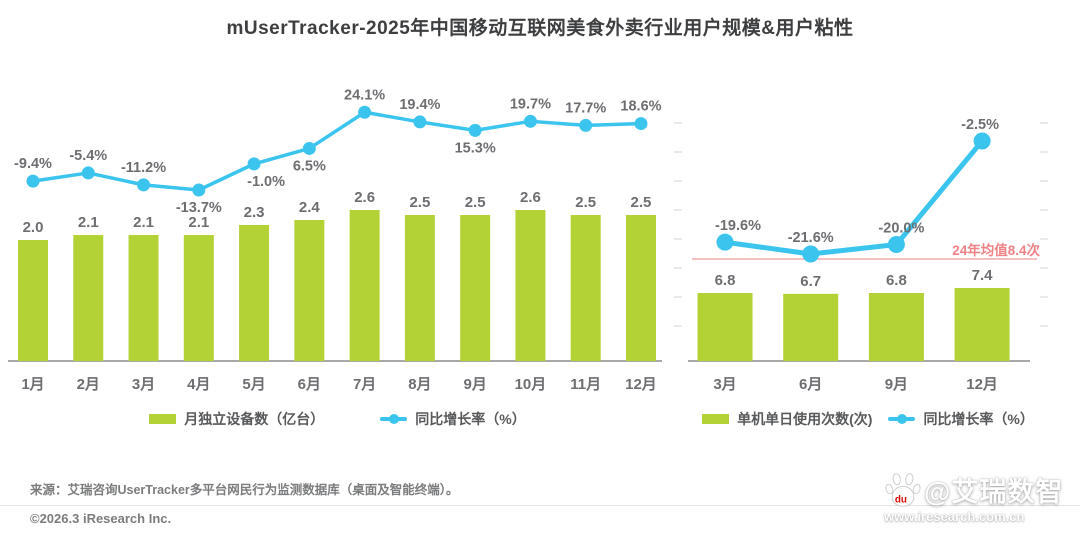 This screenshot has height=536, width=1080. Describe the element at coordinates (641, 384) in the screenshot. I see `category-label: 12月` at that location.